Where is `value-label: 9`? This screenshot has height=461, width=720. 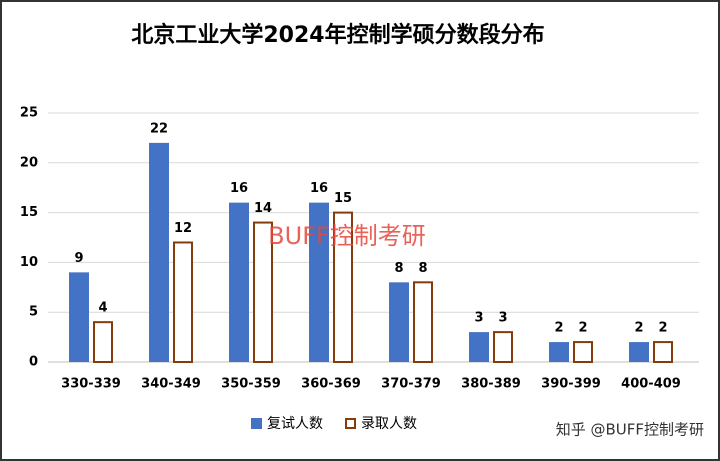
value-label: 9 is located at coordinates (78, 258).